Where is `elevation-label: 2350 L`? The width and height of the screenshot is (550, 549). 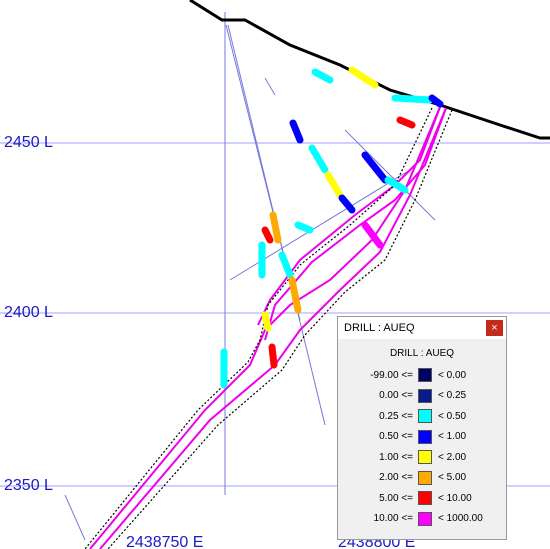 elevation-label: 2350 L is located at coordinates (28, 485).